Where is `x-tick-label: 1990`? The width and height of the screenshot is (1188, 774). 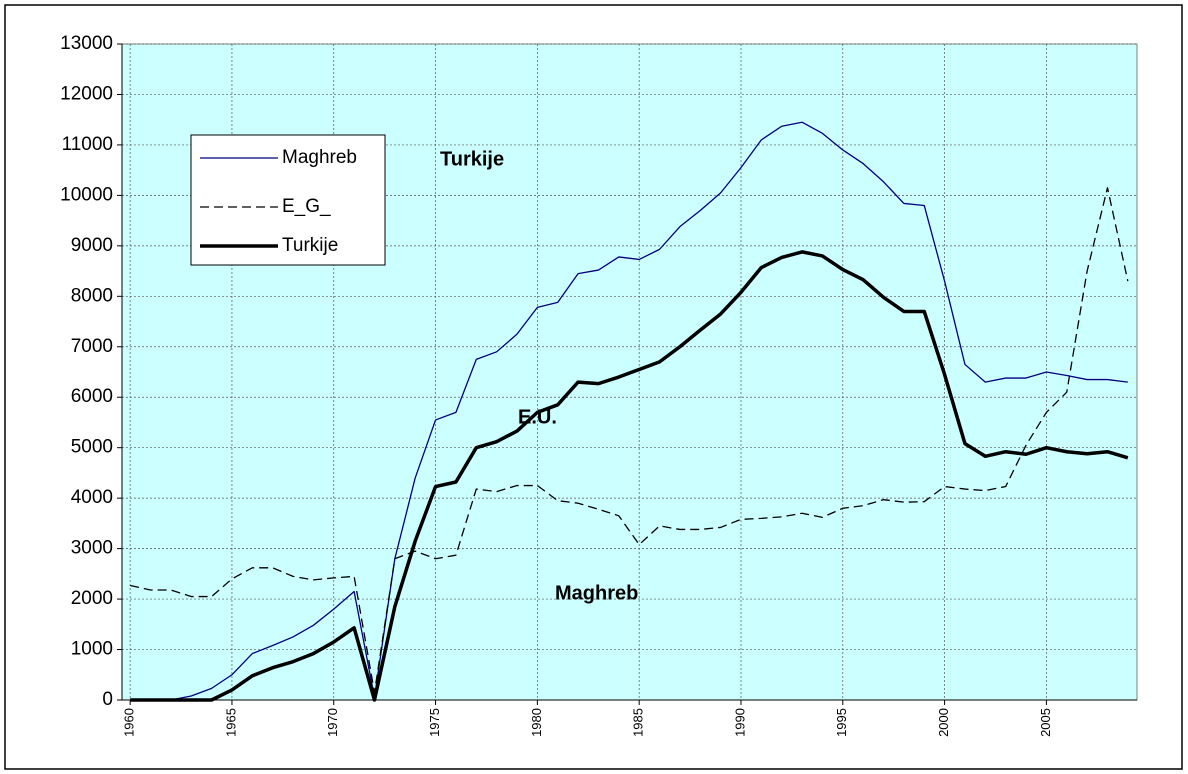 x-tick-label: 1990 is located at coordinates (739, 722).